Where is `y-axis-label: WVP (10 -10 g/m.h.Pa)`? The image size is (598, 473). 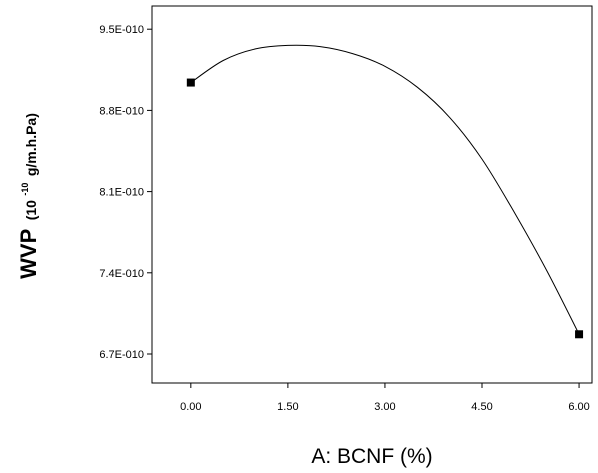 y-axis-label: WVP (10 -10 g/m.h.Pa) is located at coordinates (28, 196).